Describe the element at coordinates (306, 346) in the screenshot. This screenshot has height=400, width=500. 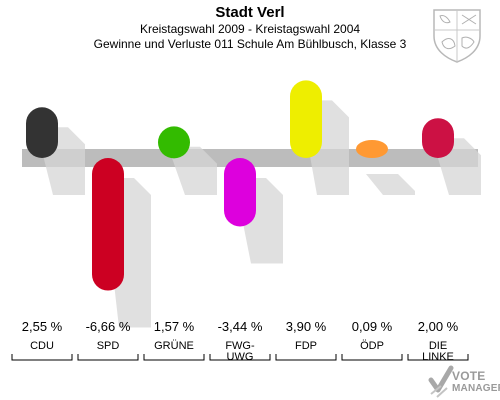
I see `category-label-fdp: FDP` at that location.